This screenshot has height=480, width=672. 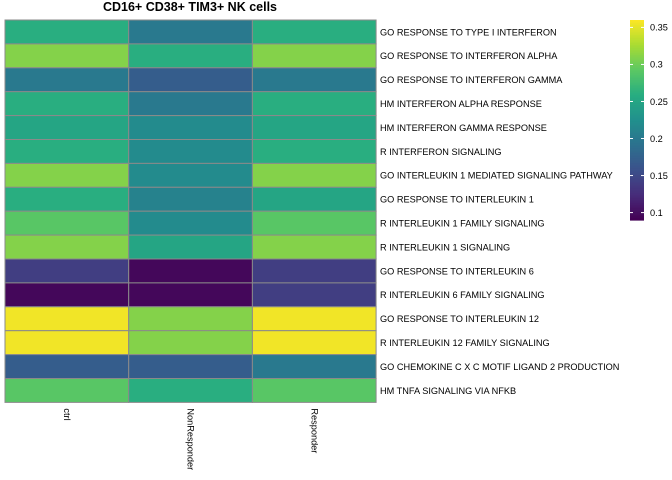 What do you see at coordinates (448, 391) in the screenshot?
I see `row-label: HM TNFA SIGNALING VIA NFKB` at bounding box center [448, 391].